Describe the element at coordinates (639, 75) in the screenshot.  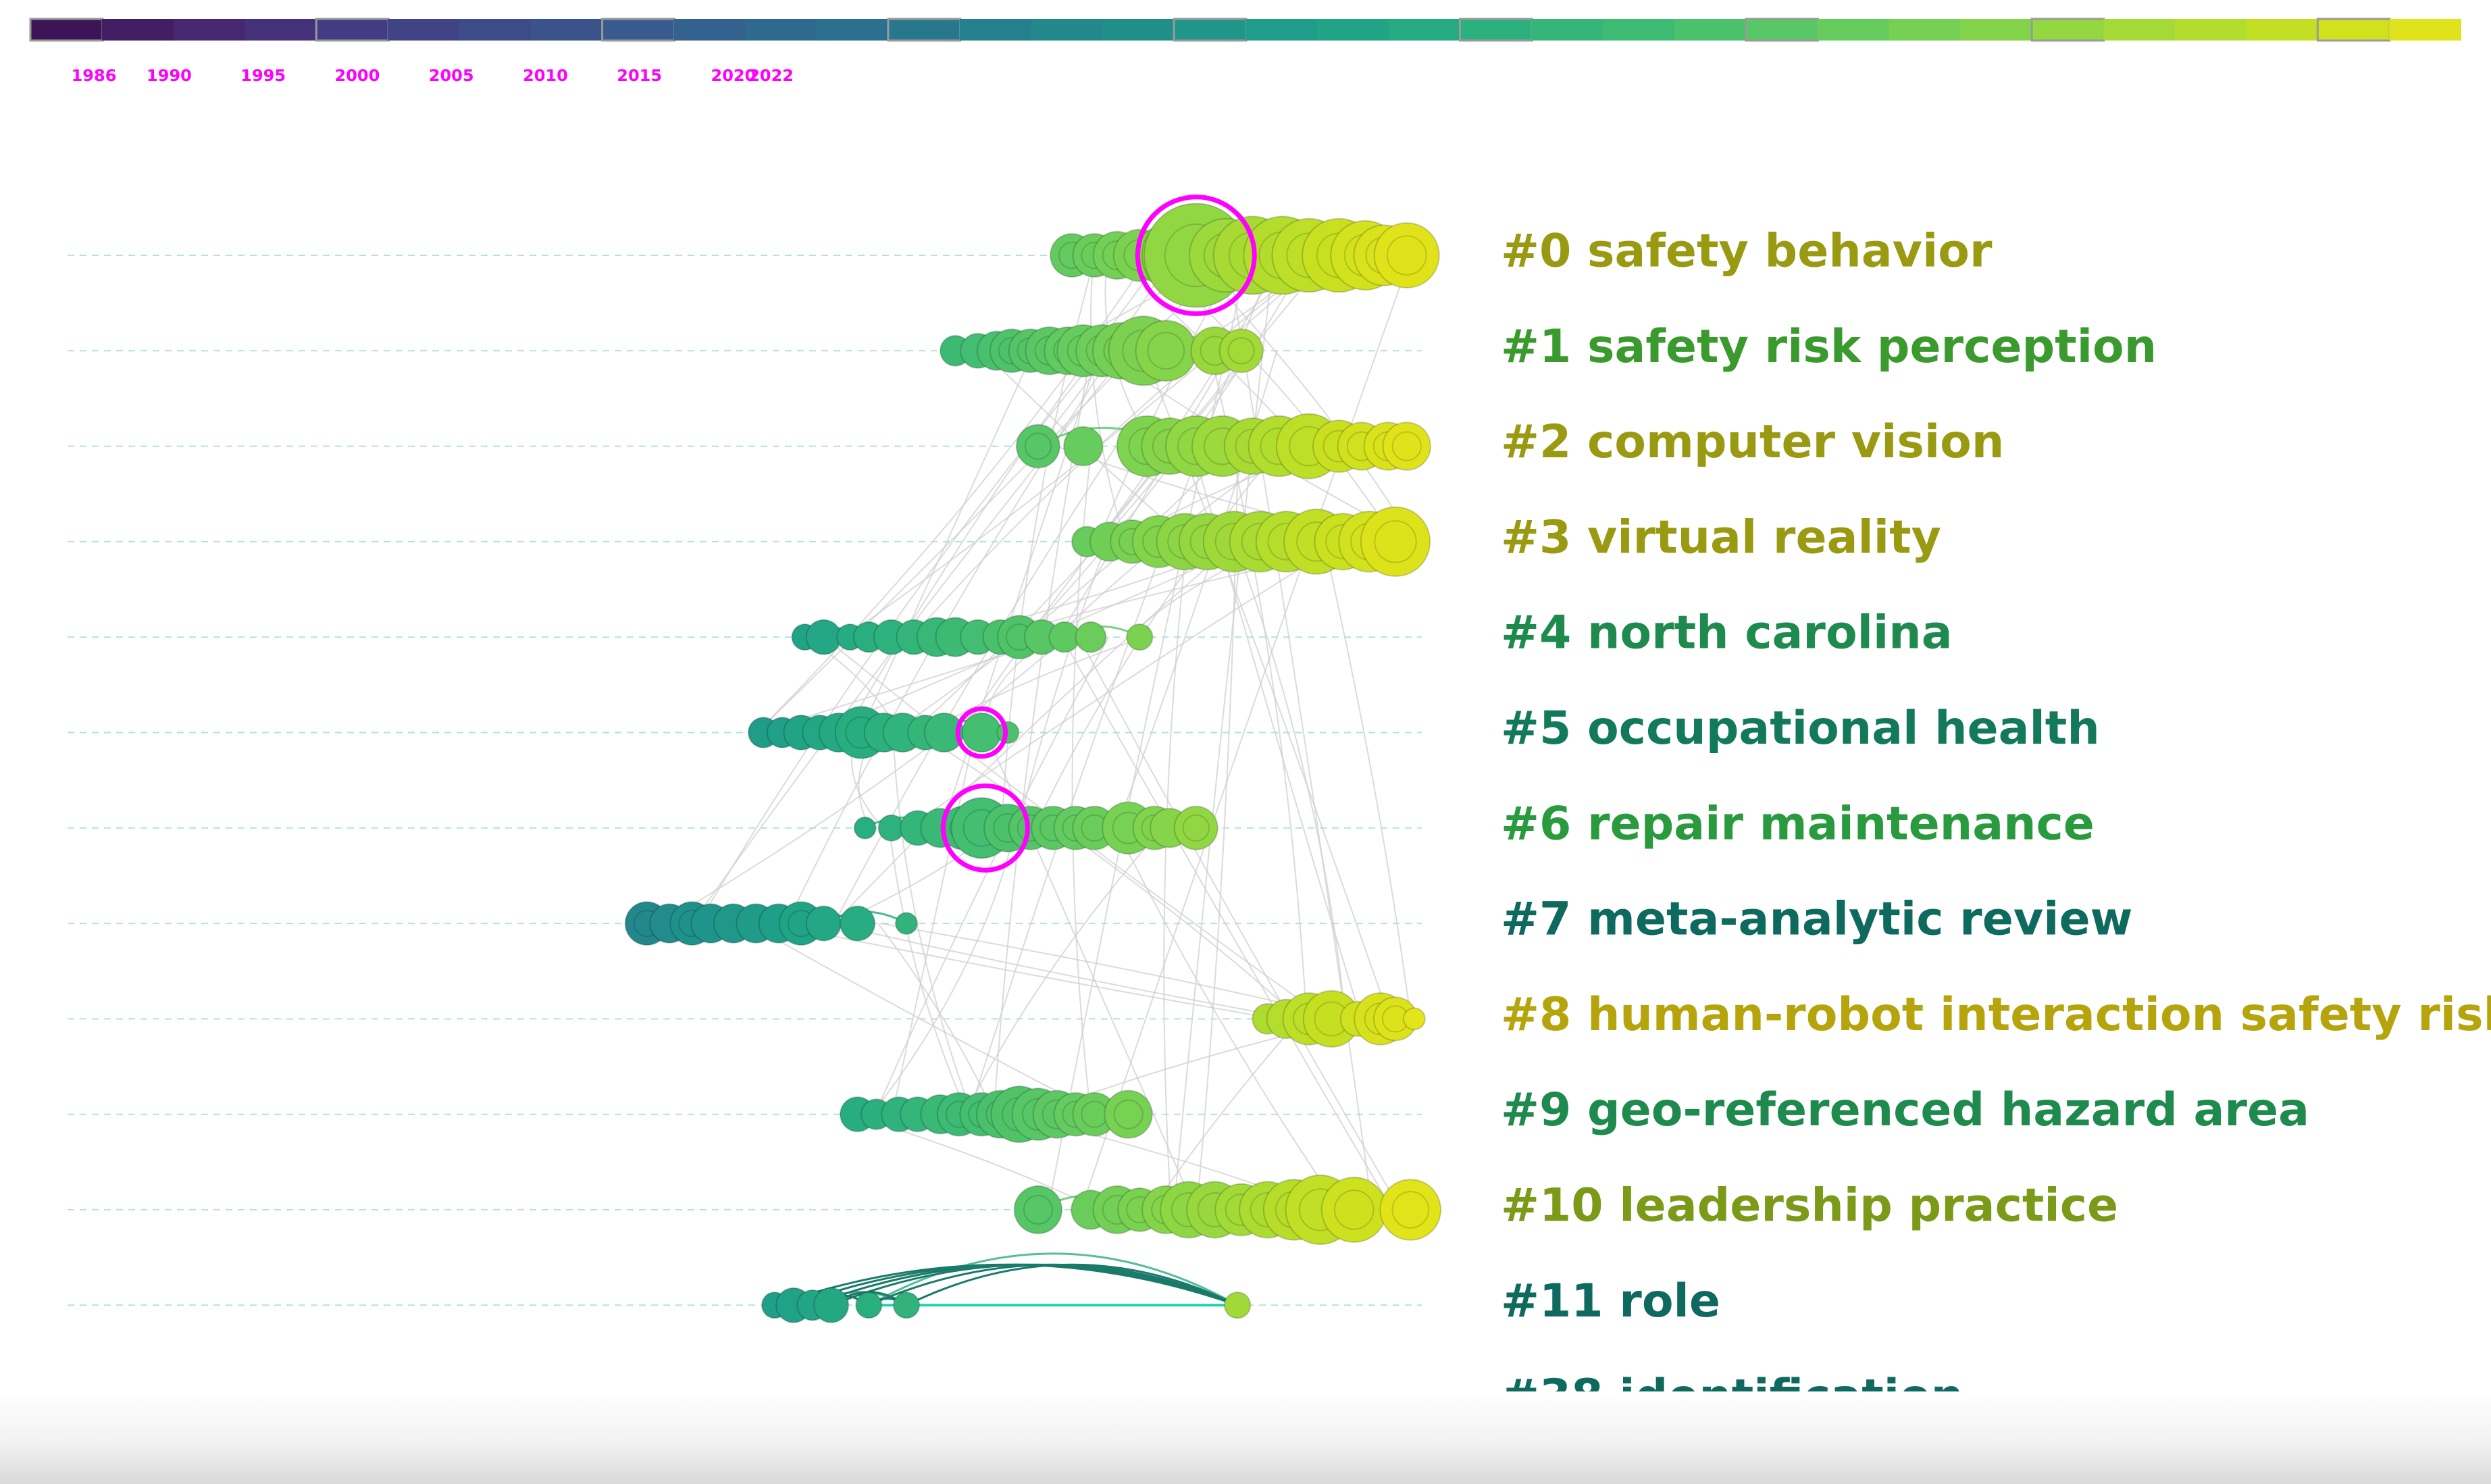
I see `year-tick-label: 2015` at that location.